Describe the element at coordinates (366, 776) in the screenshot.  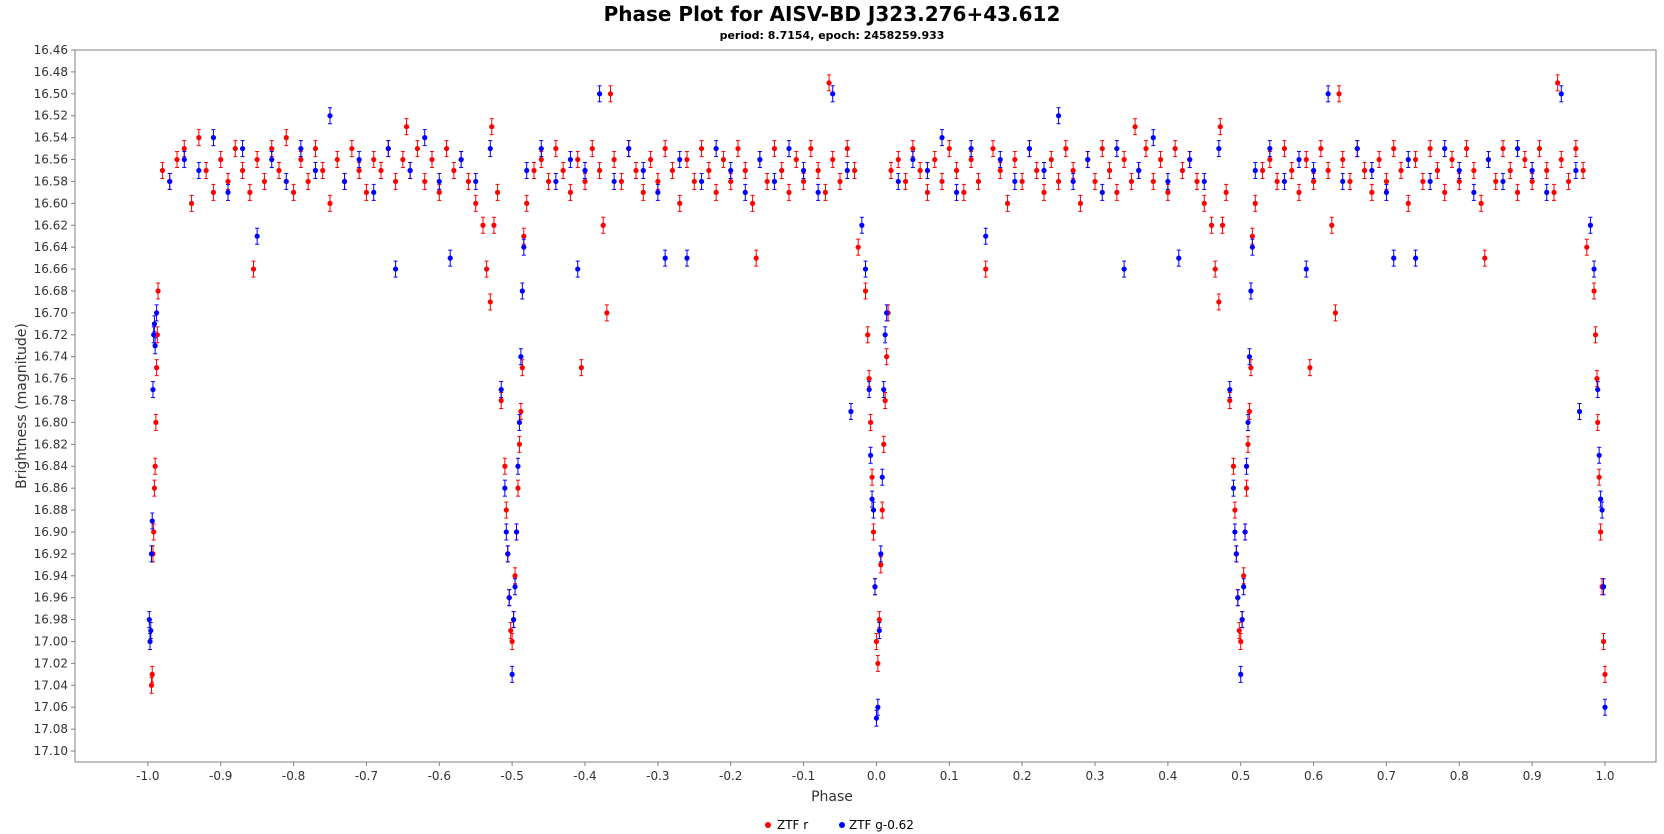
I see `x-tick-label: -0.7` at that location.